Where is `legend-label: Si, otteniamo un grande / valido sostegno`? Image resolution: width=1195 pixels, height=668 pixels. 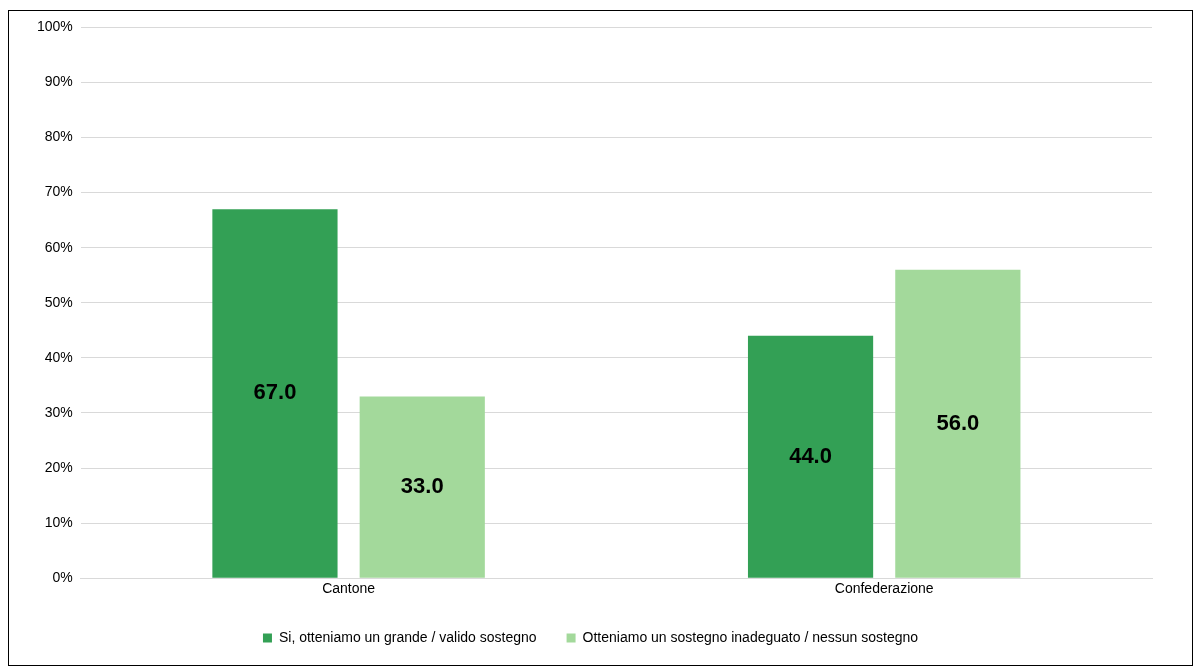
legend-label: Si, otteniamo un grande / valido sostegno is located at coordinates (407, 636).